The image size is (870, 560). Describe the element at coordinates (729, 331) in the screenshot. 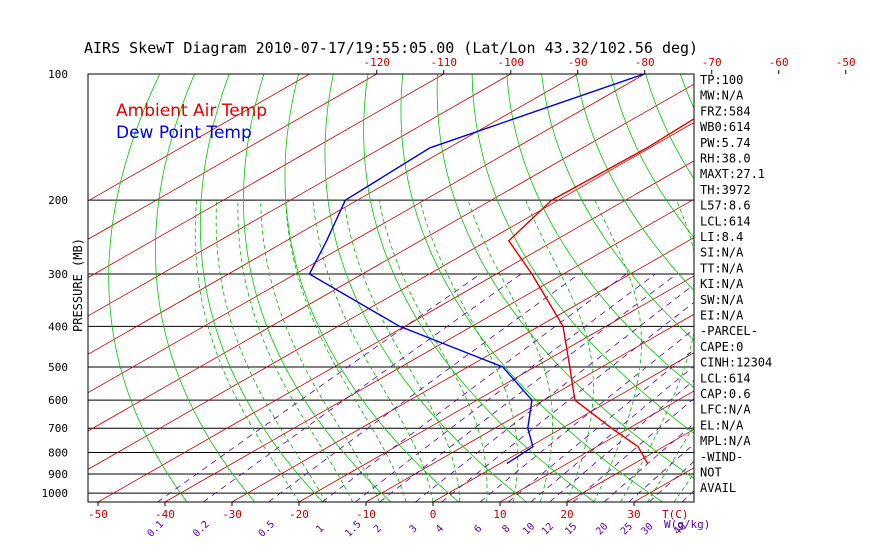

I see `stat-item: -PARCEL-` at that location.